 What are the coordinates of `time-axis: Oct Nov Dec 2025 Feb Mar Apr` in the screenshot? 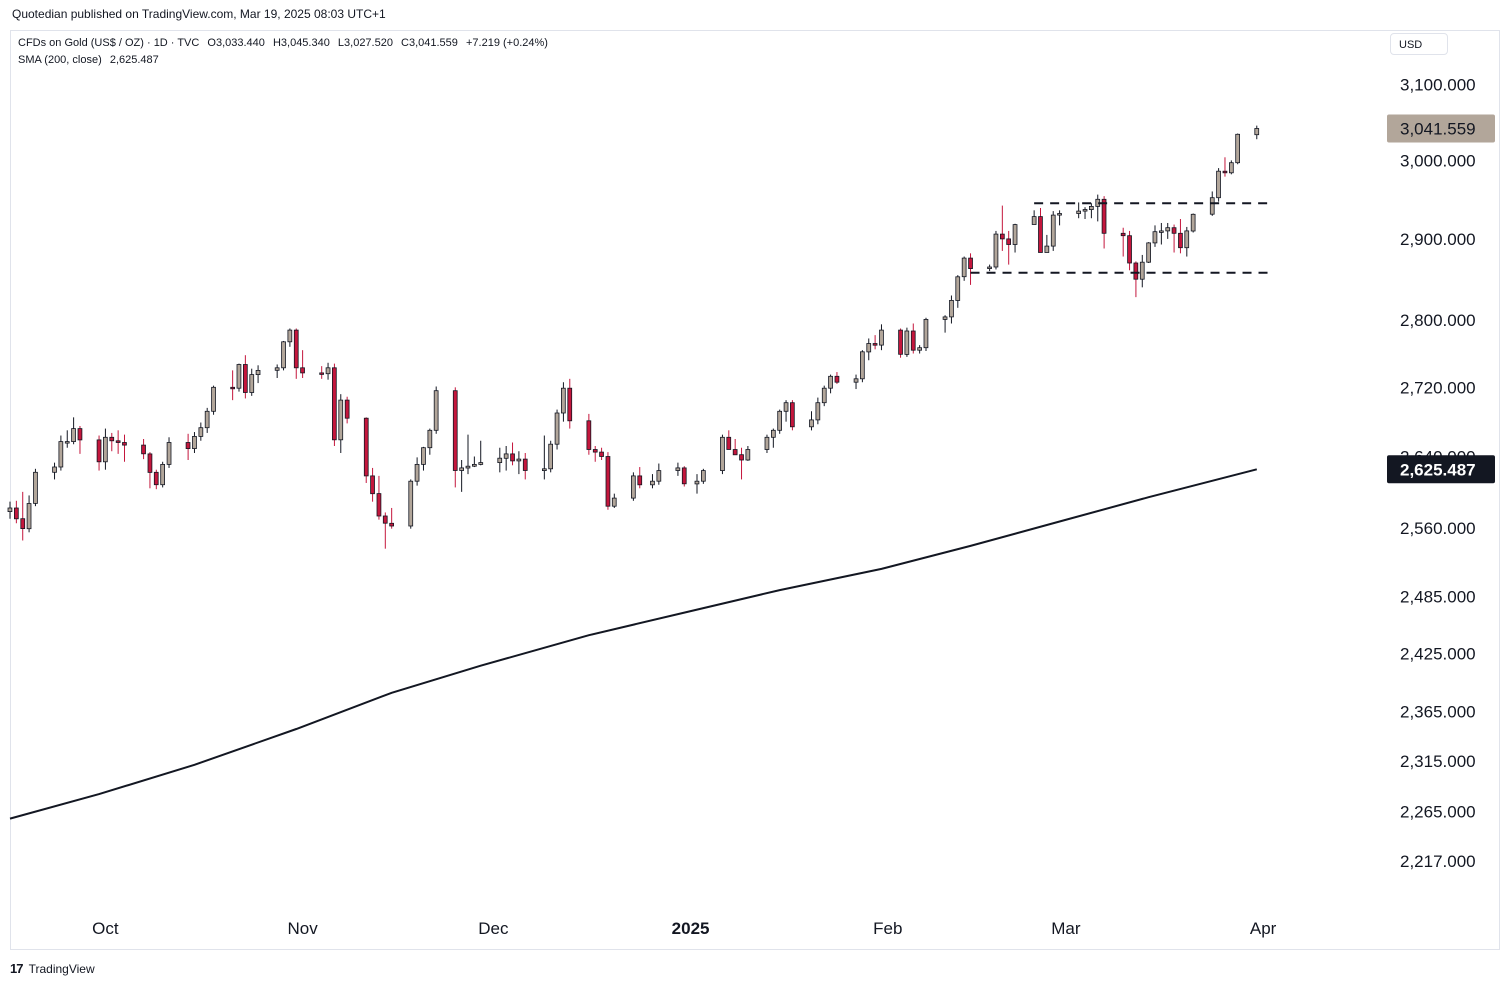 It's located at (684, 928).